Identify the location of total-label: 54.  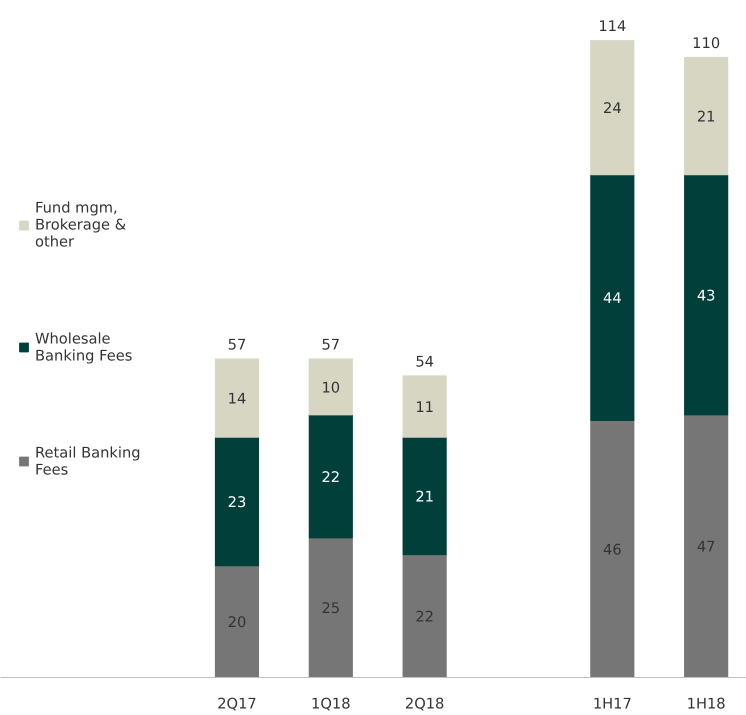
(424, 361).